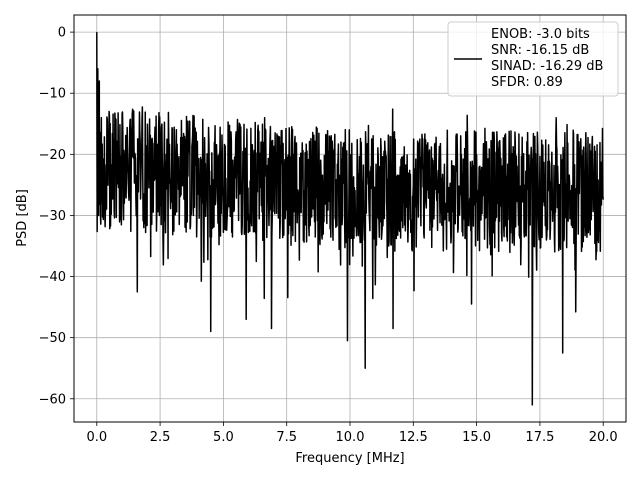  I want to click on y-tick-label: −30, so click(52, 216).